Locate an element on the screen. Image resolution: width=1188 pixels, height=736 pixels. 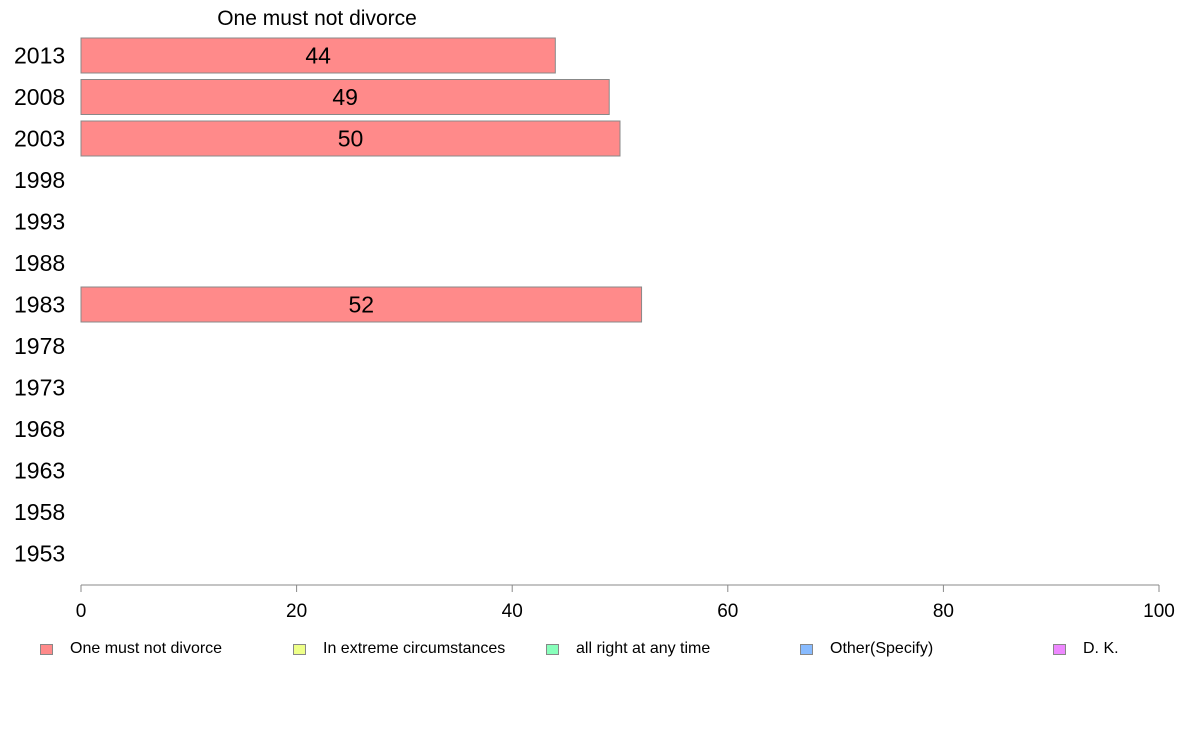
x-tick-label: 20 is located at coordinates (296, 611).